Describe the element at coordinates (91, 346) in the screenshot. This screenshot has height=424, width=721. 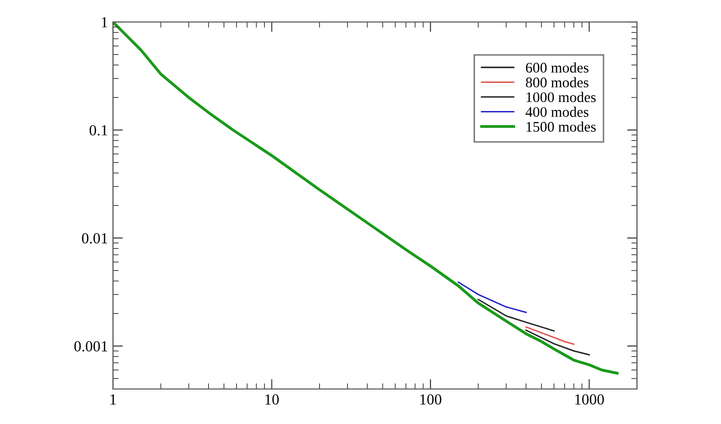
I see `y-tick-label: 0.001` at that location.